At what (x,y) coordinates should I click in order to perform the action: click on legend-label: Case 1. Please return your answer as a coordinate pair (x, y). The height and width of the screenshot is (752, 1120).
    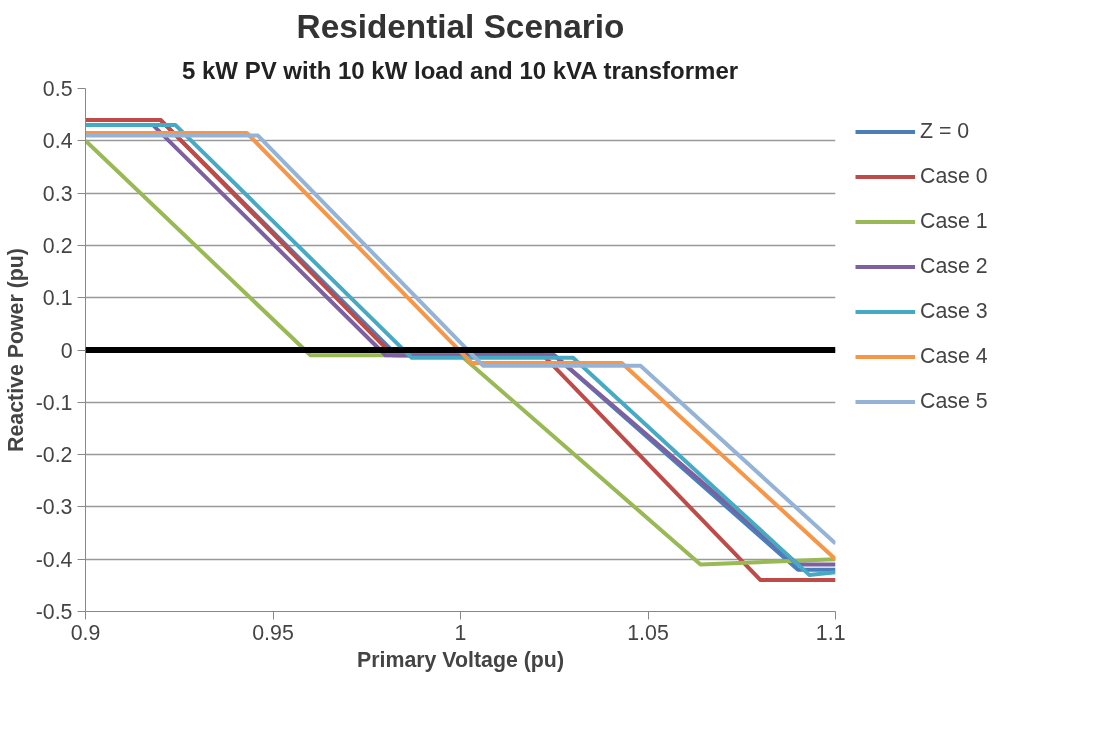
    Looking at the image, I should click on (954, 221).